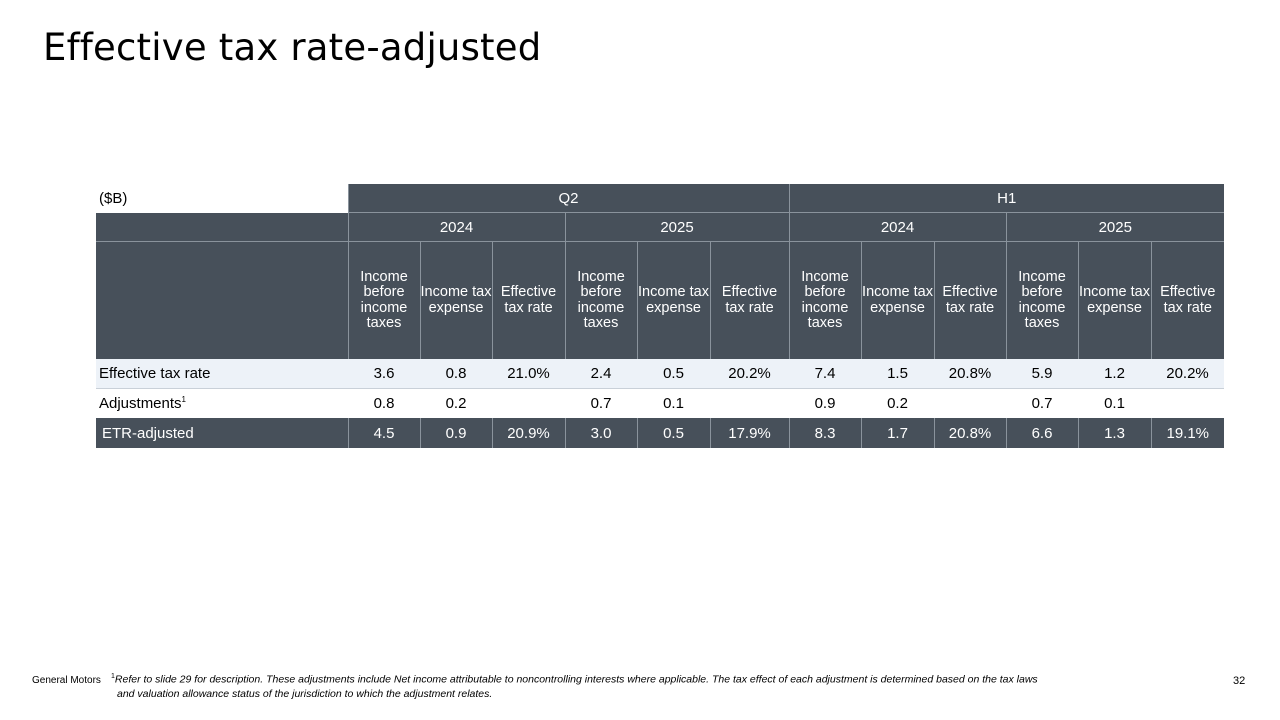 The height and width of the screenshot is (720, 1280). What do you see at coordinates (898, 374) in the screenshot?
I see `table-cell: 1.5` at bounding box center [898, 374].